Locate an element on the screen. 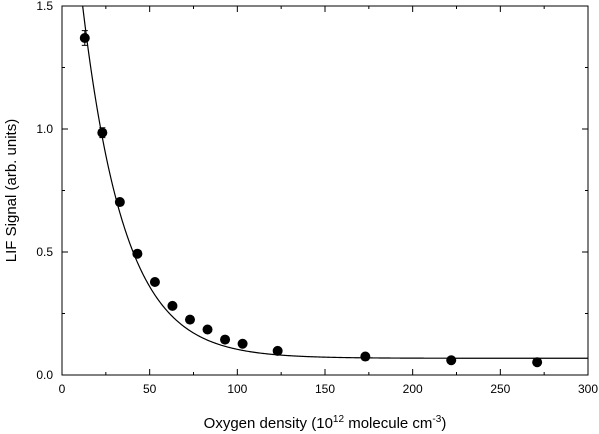 The image size is (599, 434). x-axis-title-exponent: 12 is located at coordinates (339, 419).